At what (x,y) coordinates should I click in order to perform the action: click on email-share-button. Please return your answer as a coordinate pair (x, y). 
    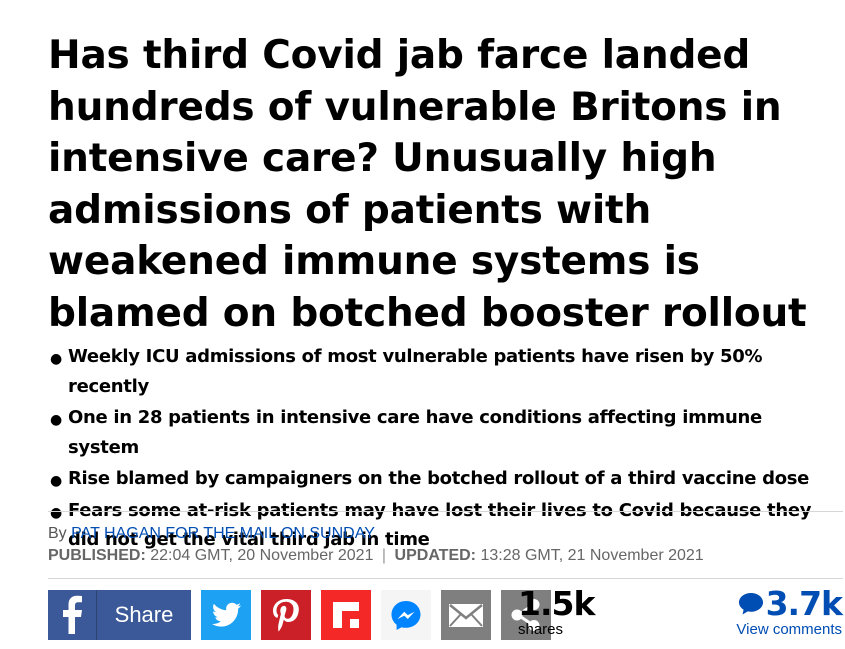
    Looking at the image, I should click on (466, 615).